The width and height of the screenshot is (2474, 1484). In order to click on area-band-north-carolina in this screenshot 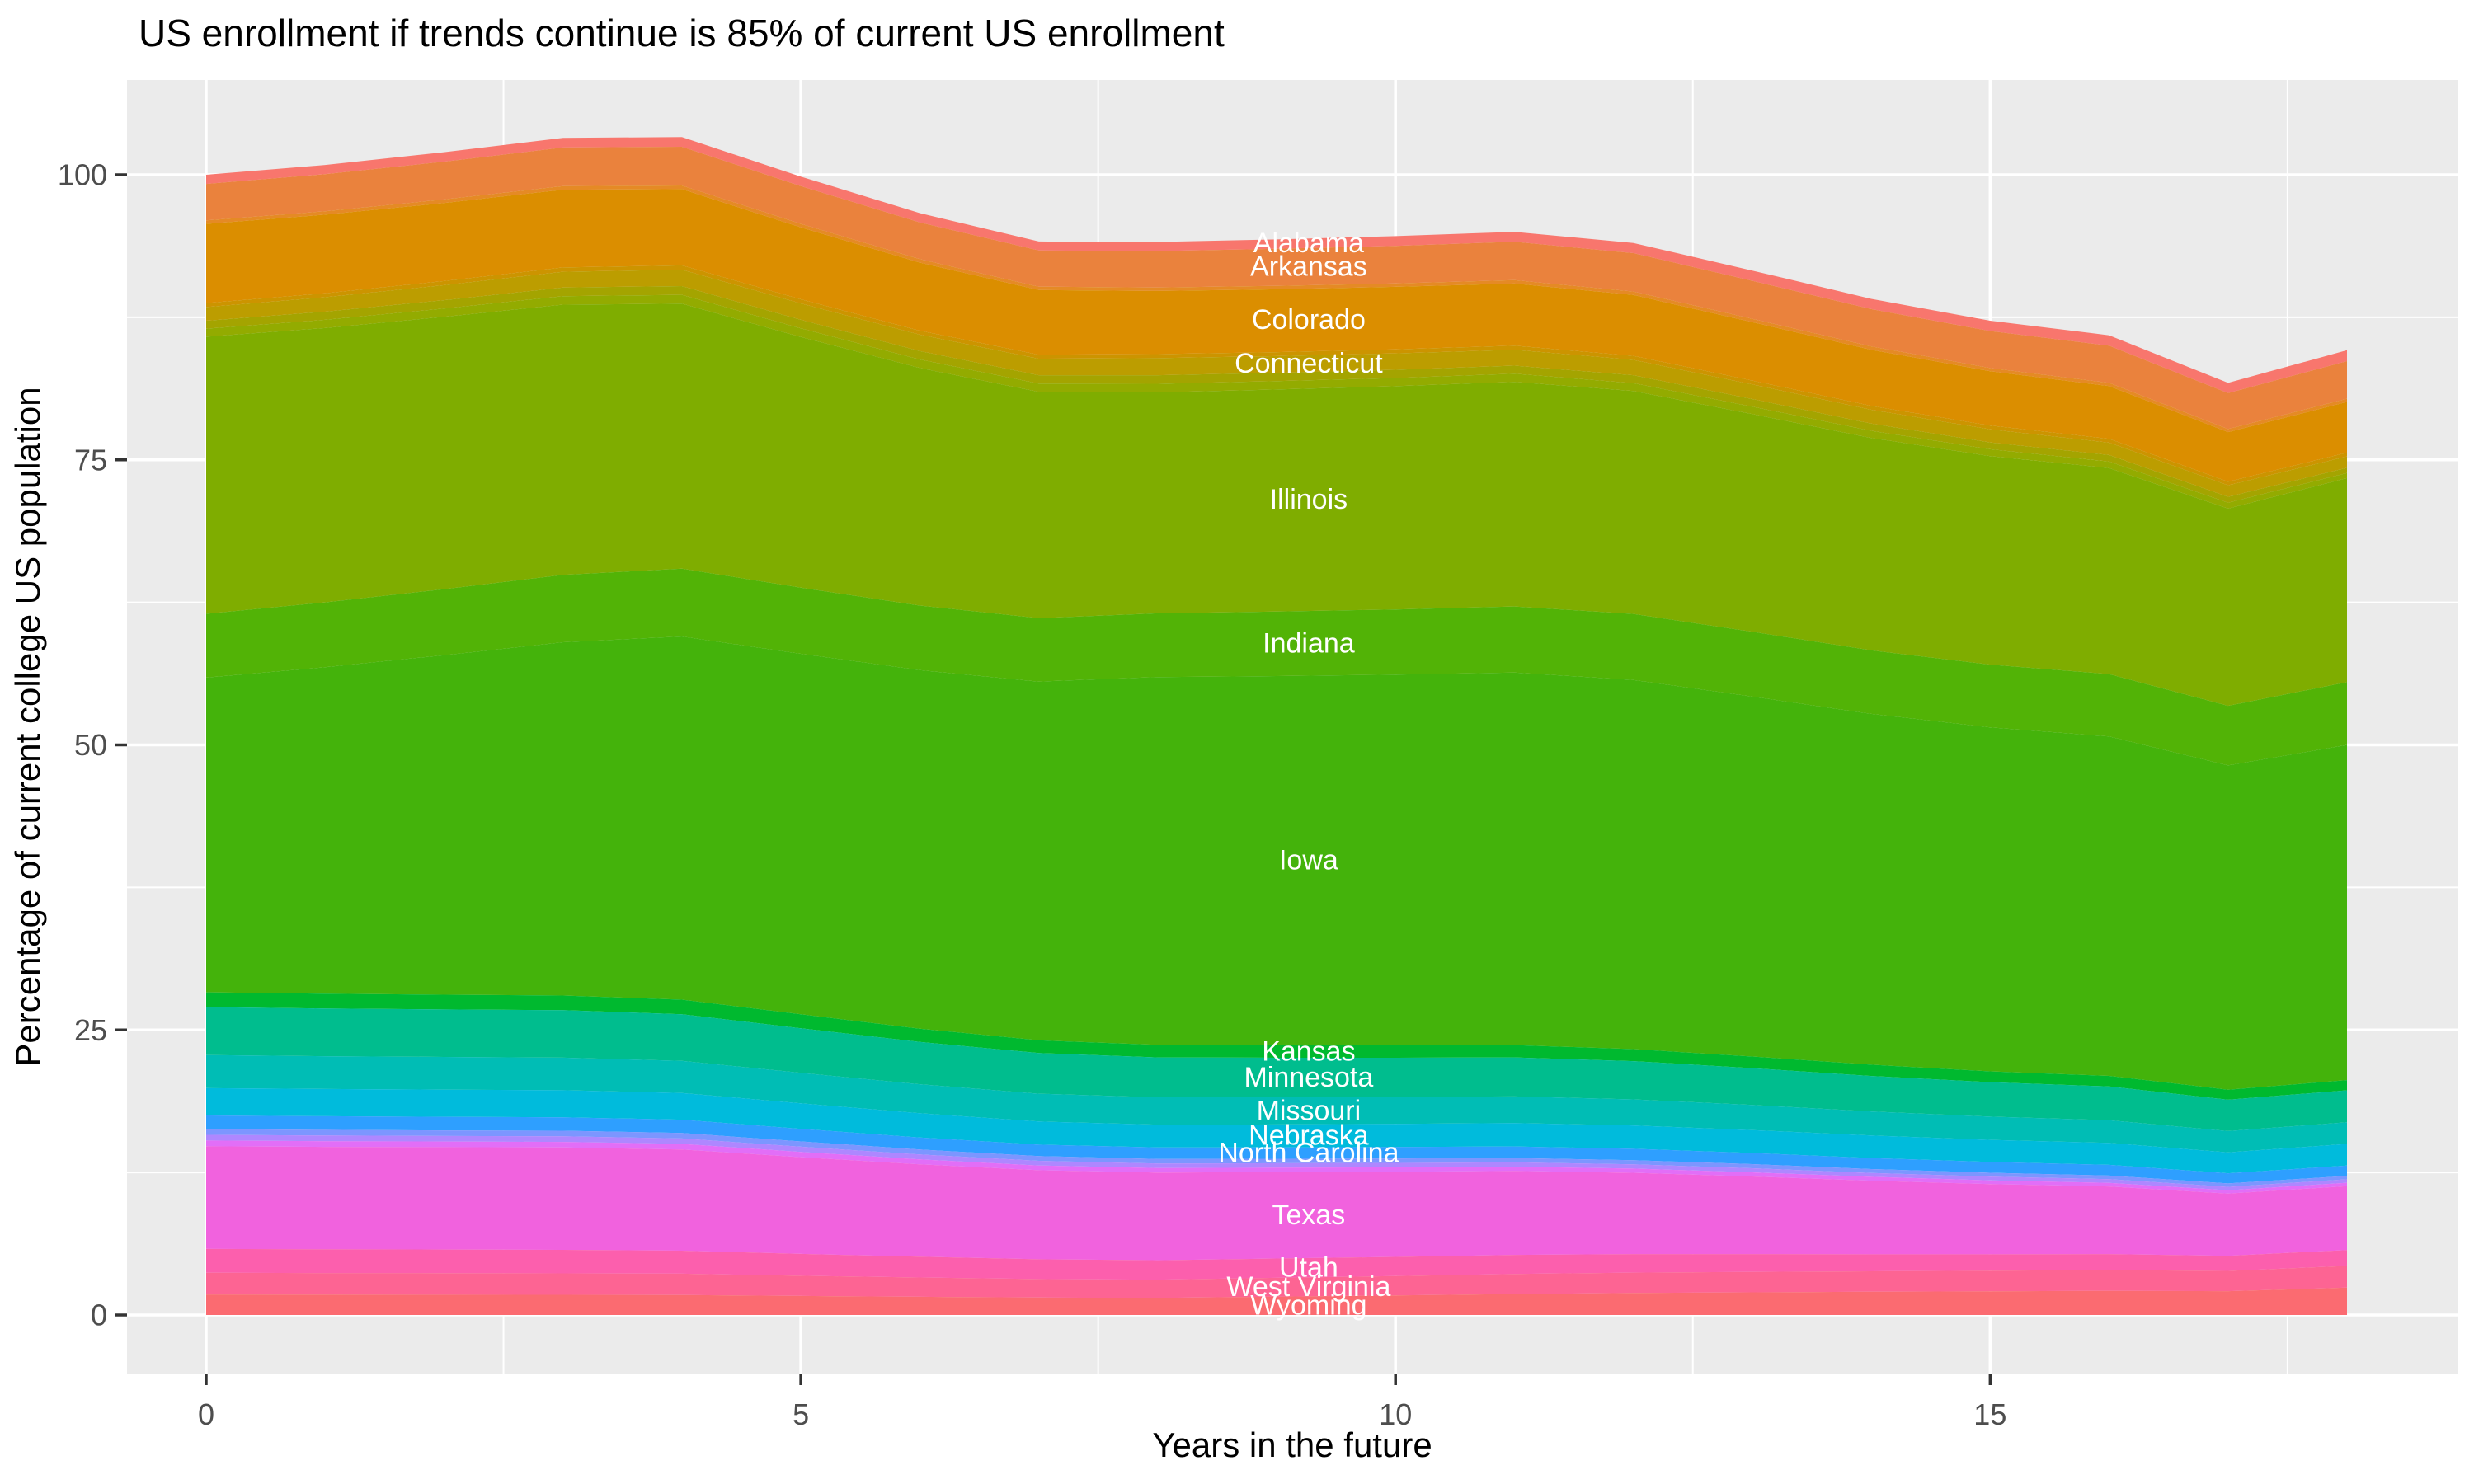, I will do `click(1276, 1149)`.